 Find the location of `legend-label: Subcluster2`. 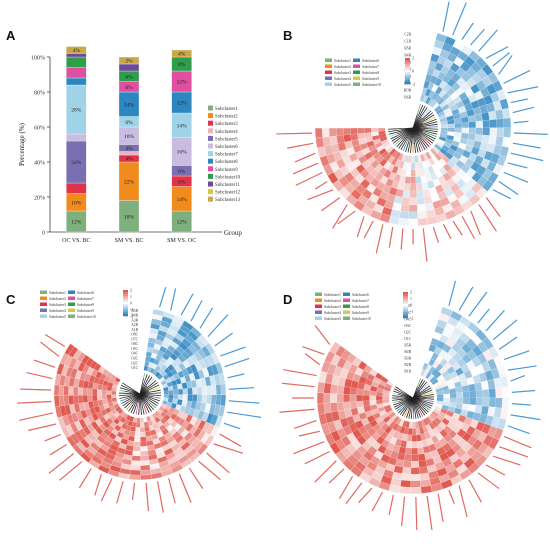

legend-label: Subcluster2 is located at coordinates (342, 67).